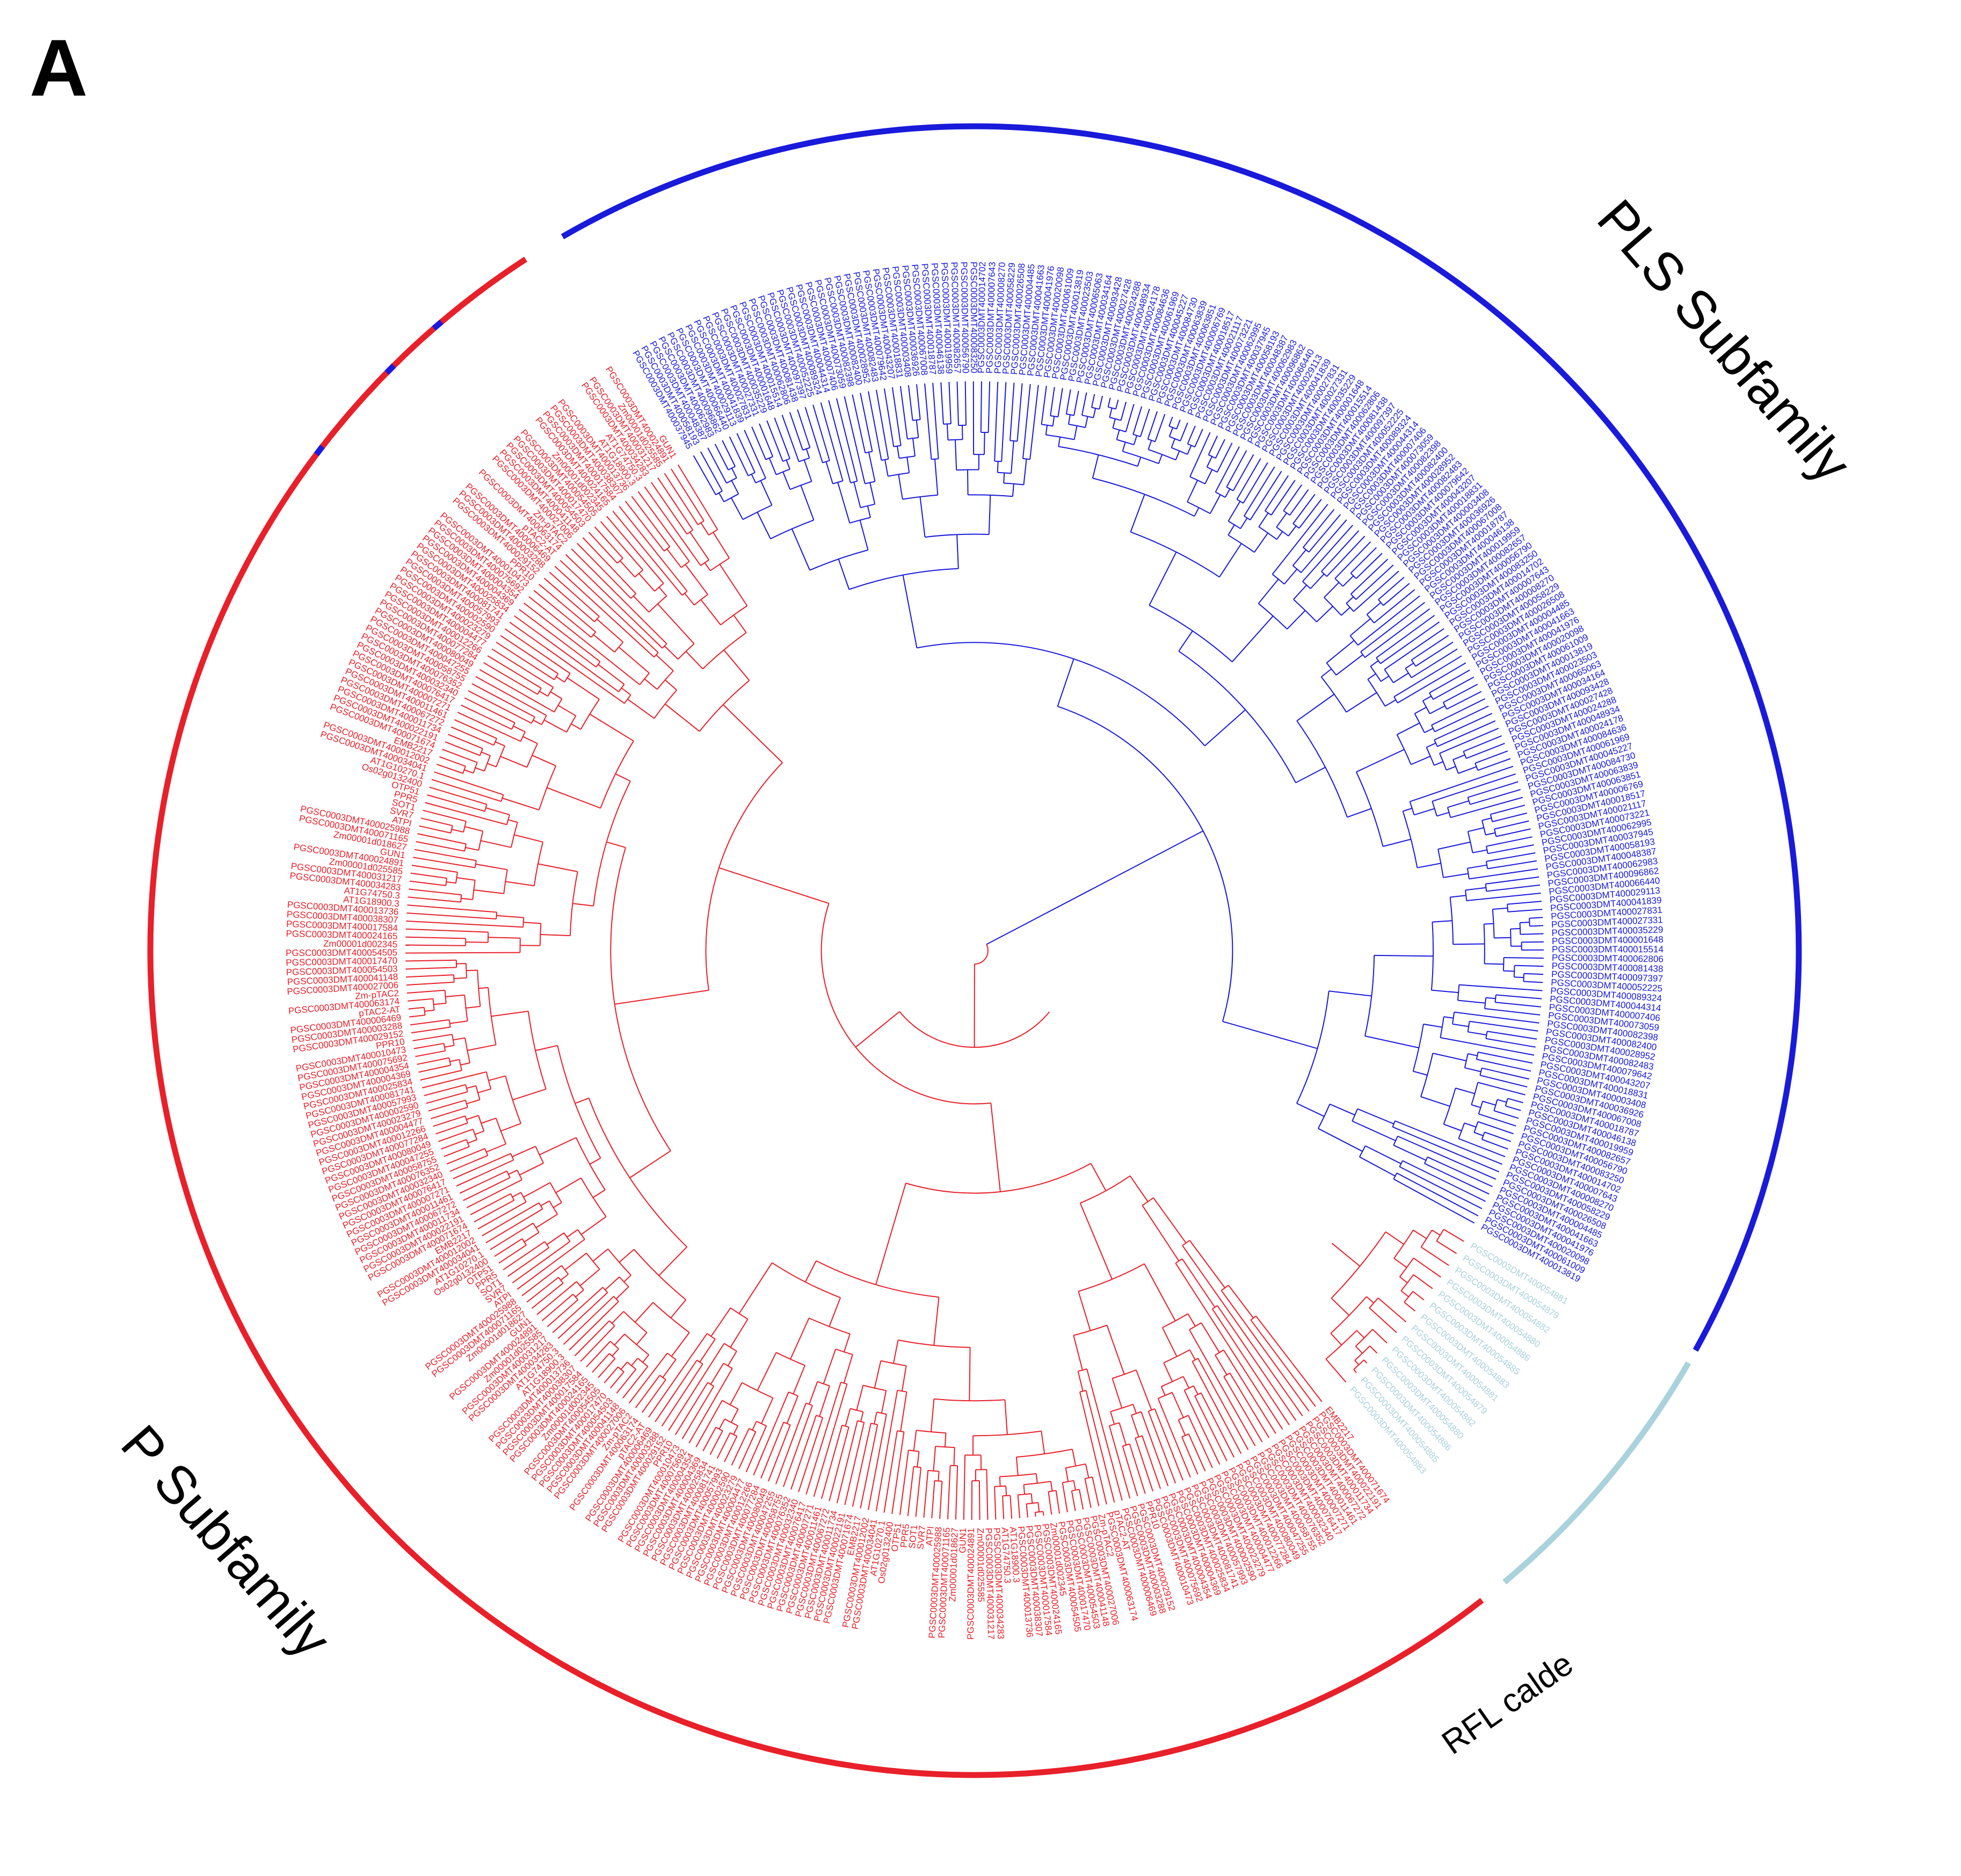  What do you see at coordinates (1608, 940) in the screenshot?
I see `leaf-label-pls: PGSC0003DMT400001648` at bounding box center [1608, 940].